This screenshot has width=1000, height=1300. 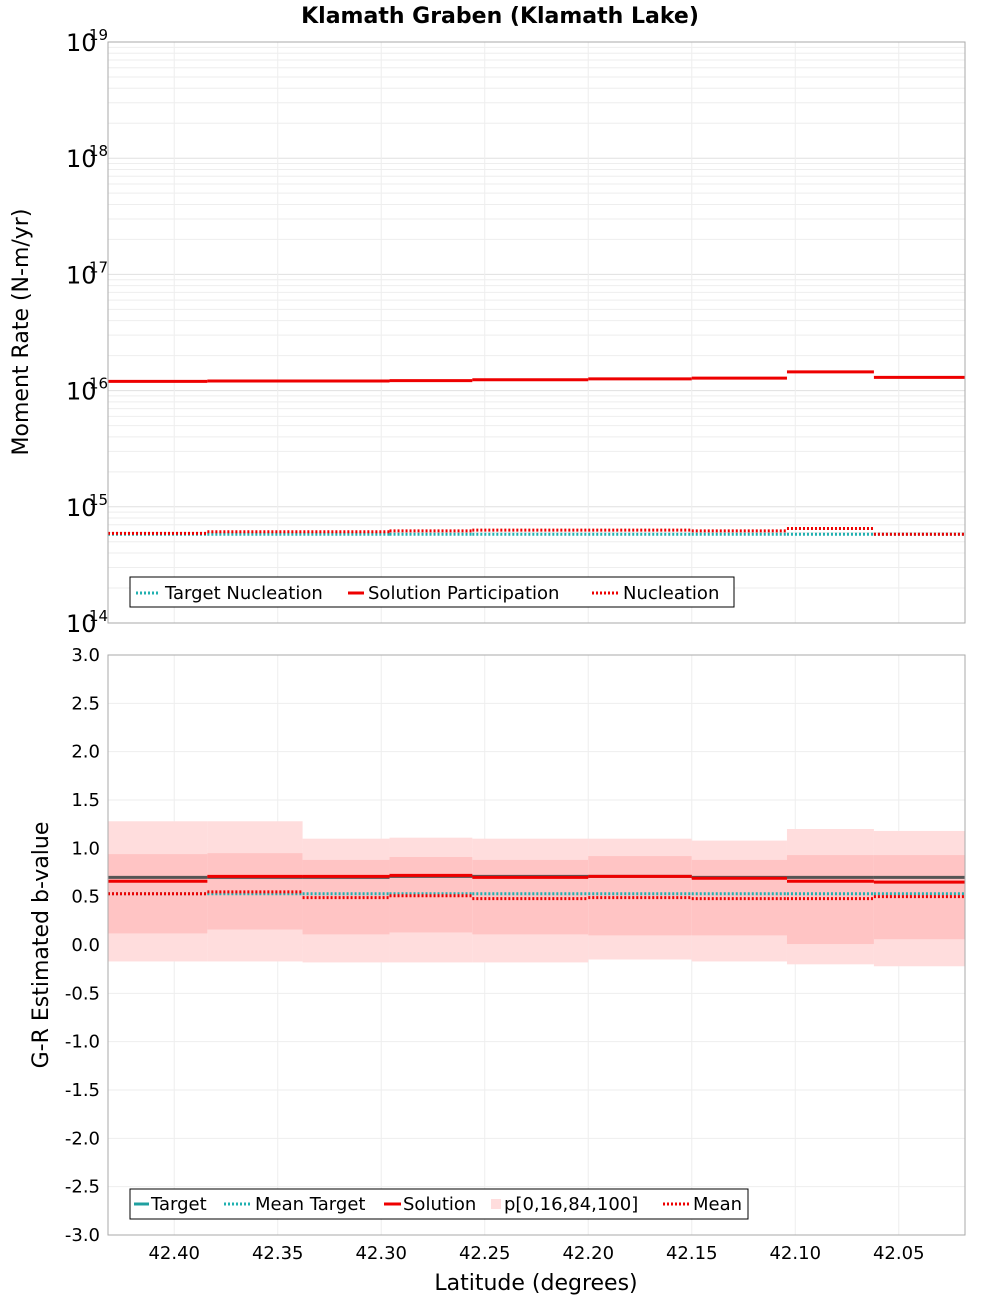 What do you see at coordinates (717, 1204) in the screenshot?
I see `legend-label-mean: Mean` at bounding box center [717, 1204].